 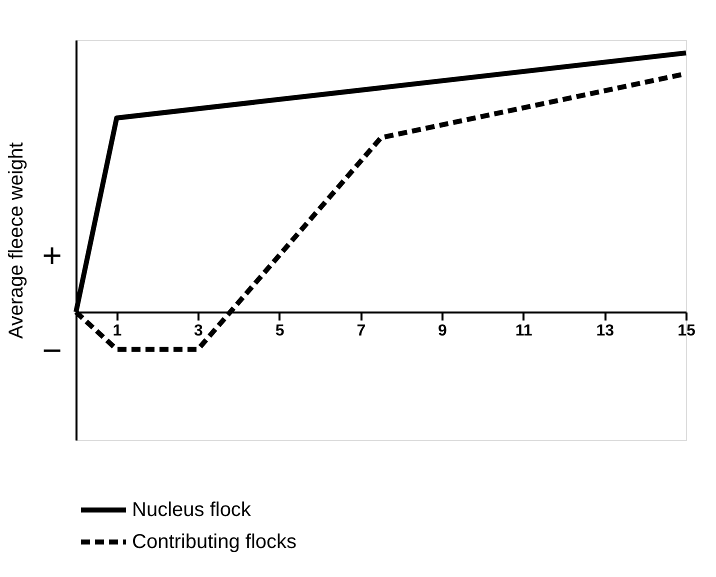 What do you see at coordinates (192, 510) in the screenshot?
I see `legend-label: Nucleus flock` at bounding box center [192, 510].